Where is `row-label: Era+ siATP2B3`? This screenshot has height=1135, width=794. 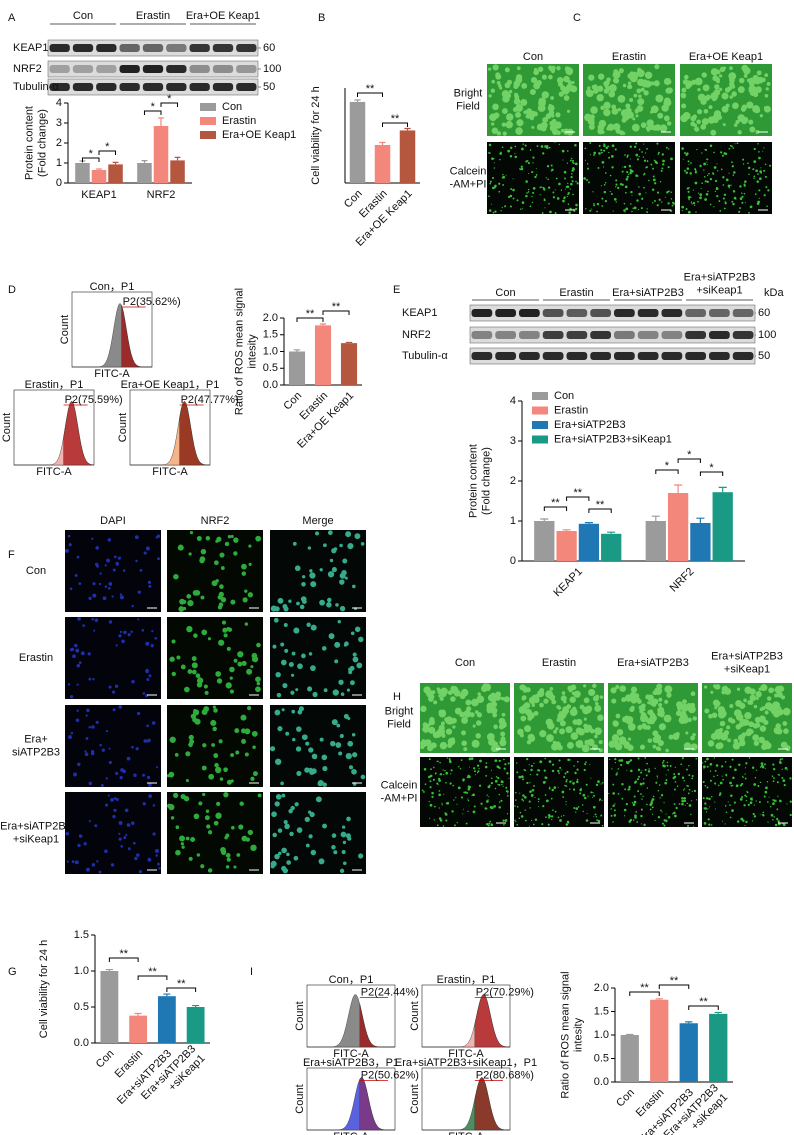 row-label: Era+ siATP2B3 is located at coordinates (36, 745).